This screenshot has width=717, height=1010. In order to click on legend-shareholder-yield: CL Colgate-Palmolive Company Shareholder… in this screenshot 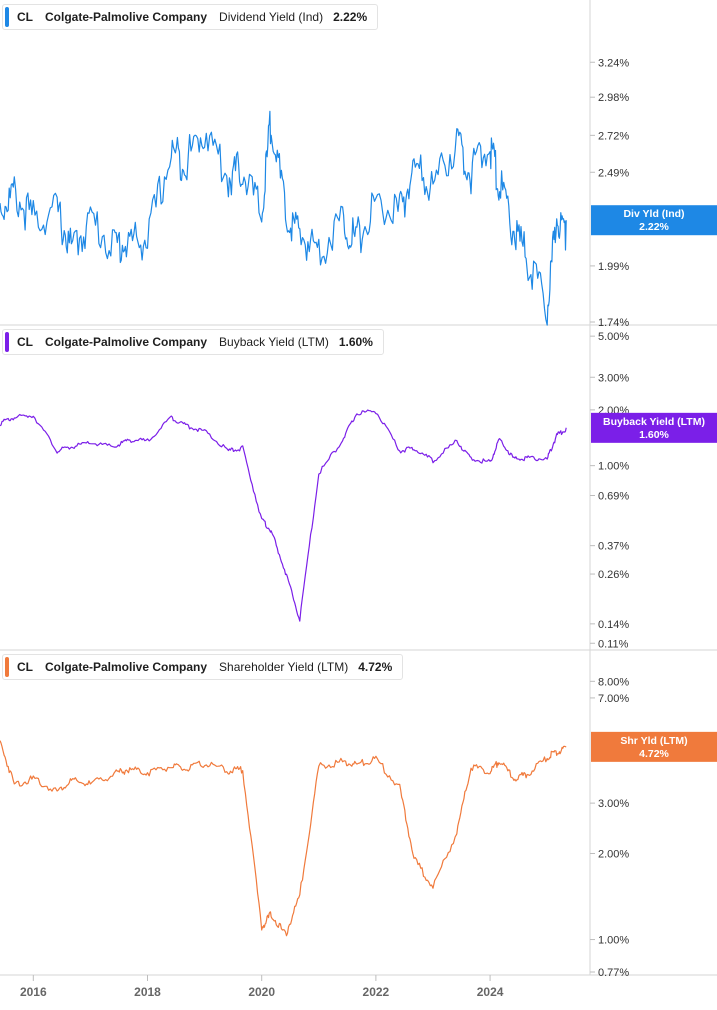, I will do `click(203, 667)`.